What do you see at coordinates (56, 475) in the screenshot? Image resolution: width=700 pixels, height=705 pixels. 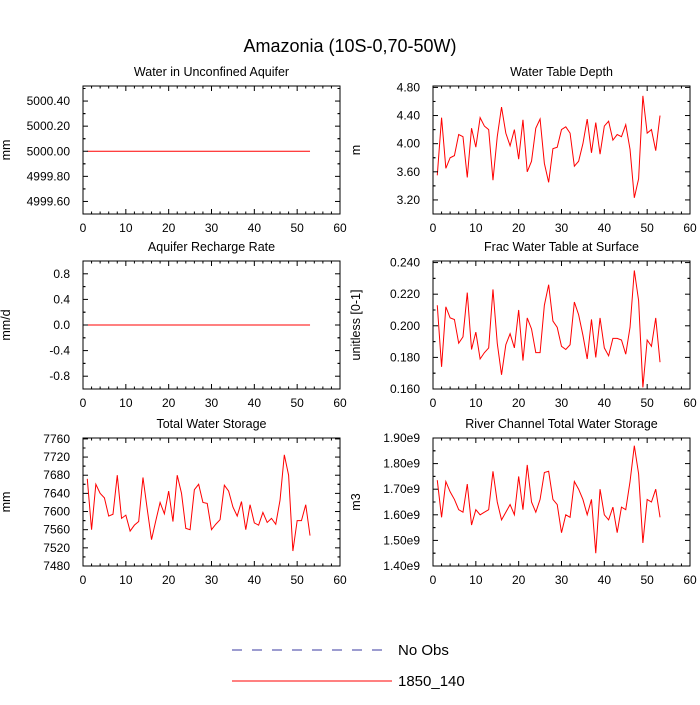 I see `y-tick-label: 7680` at bounding box center [56, 475].